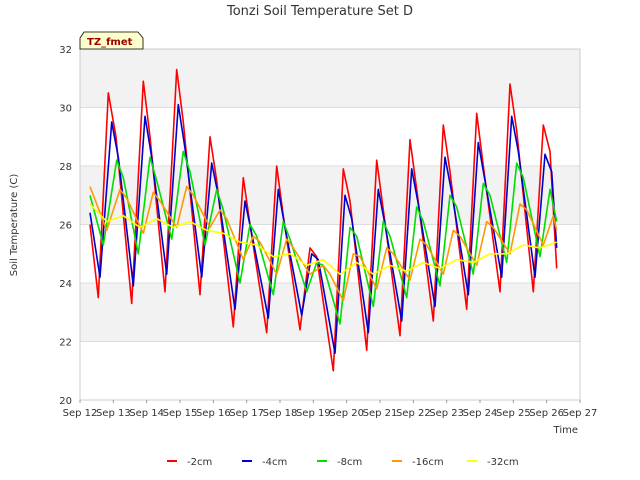 The width and height of the screenshot is (640, 480). What do you see at coordinates (113, 413) in the screenshot?
I see `x-tick-label: Sep 13` at bounding box center [113, 413].